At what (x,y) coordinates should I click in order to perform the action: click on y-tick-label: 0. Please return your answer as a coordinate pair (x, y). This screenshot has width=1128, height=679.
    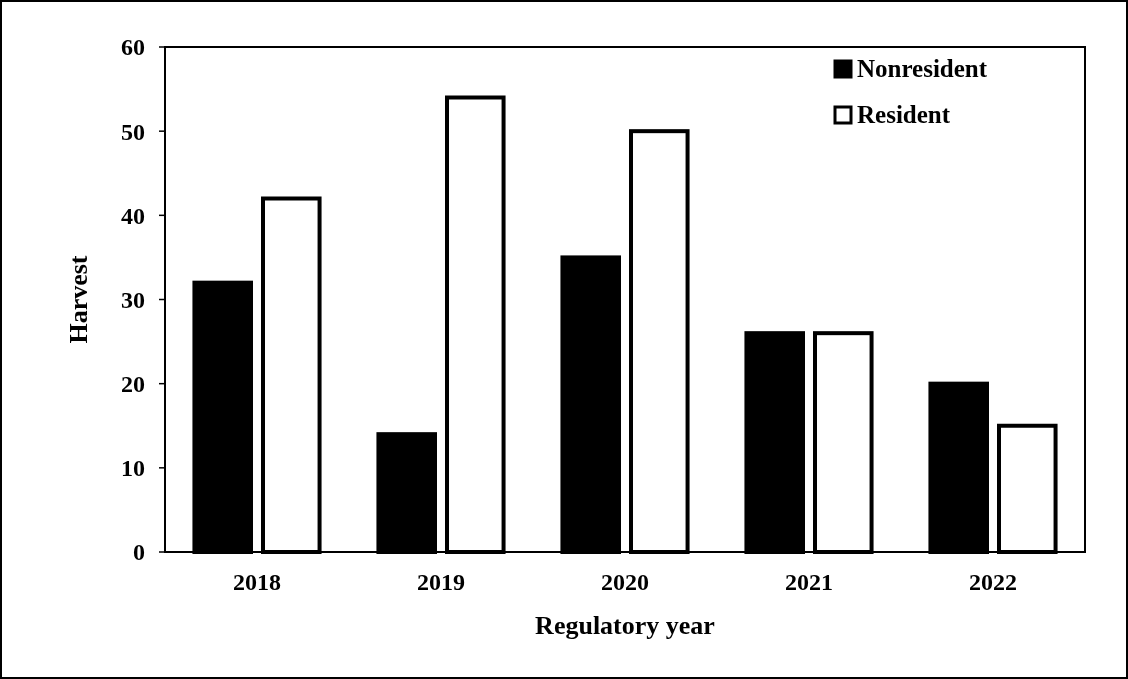
    Looking at the image, I should click on (139, 552).